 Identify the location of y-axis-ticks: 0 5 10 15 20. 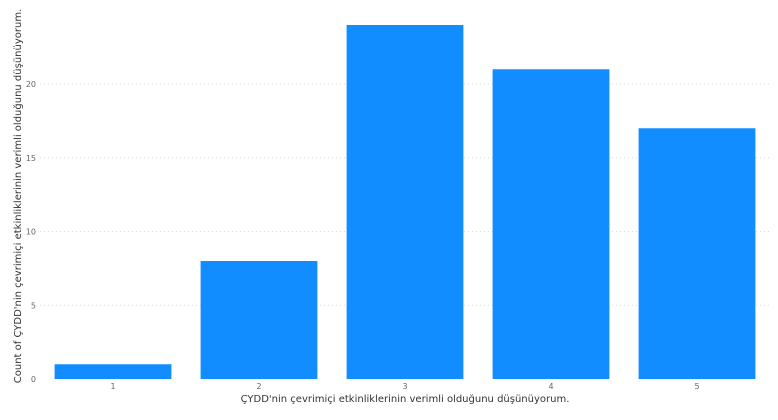
(31, 232).